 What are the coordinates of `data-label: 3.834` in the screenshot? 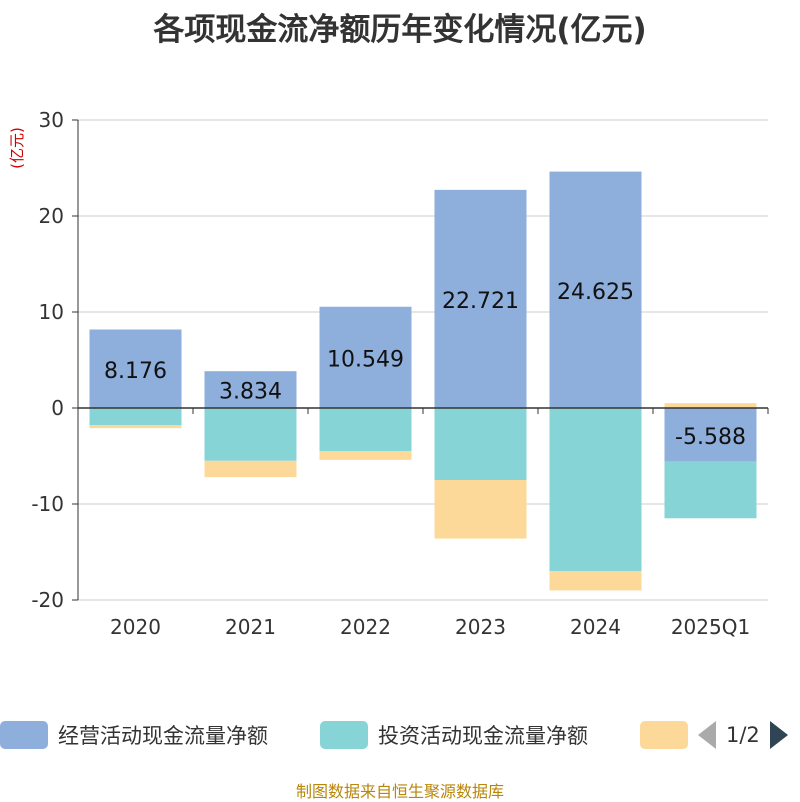 It's located at (250, 392).